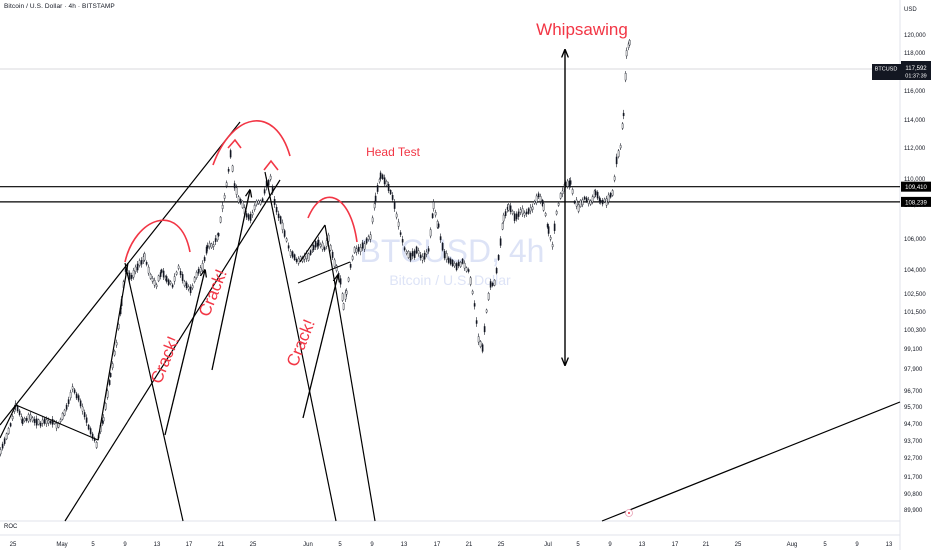  What do you see at coordinates (915, 149) in the screenshot?
I see `price-tick-label: 112,000` at bounding box center [915, 149].